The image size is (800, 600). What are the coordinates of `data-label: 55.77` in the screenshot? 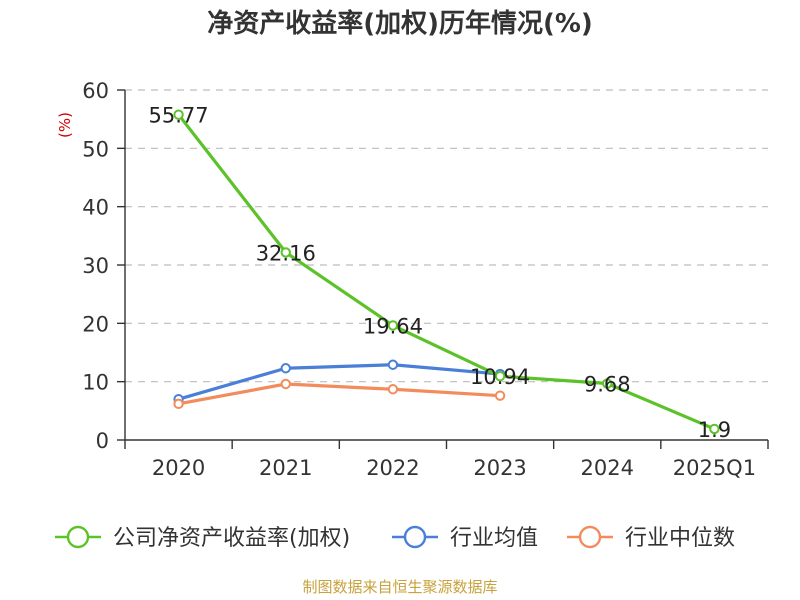 It's located at (179, 116).